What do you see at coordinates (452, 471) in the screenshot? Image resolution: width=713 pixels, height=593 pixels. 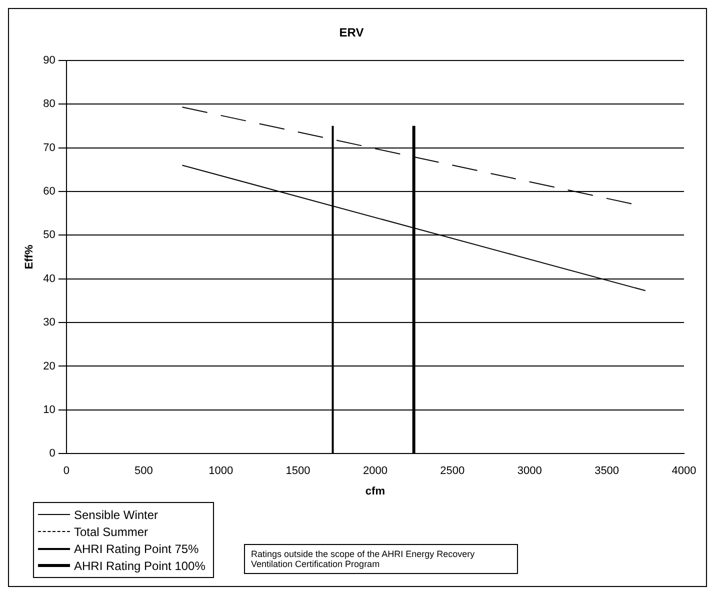 I see `x-tick-label: 2500` at bounding box center [452, 471].